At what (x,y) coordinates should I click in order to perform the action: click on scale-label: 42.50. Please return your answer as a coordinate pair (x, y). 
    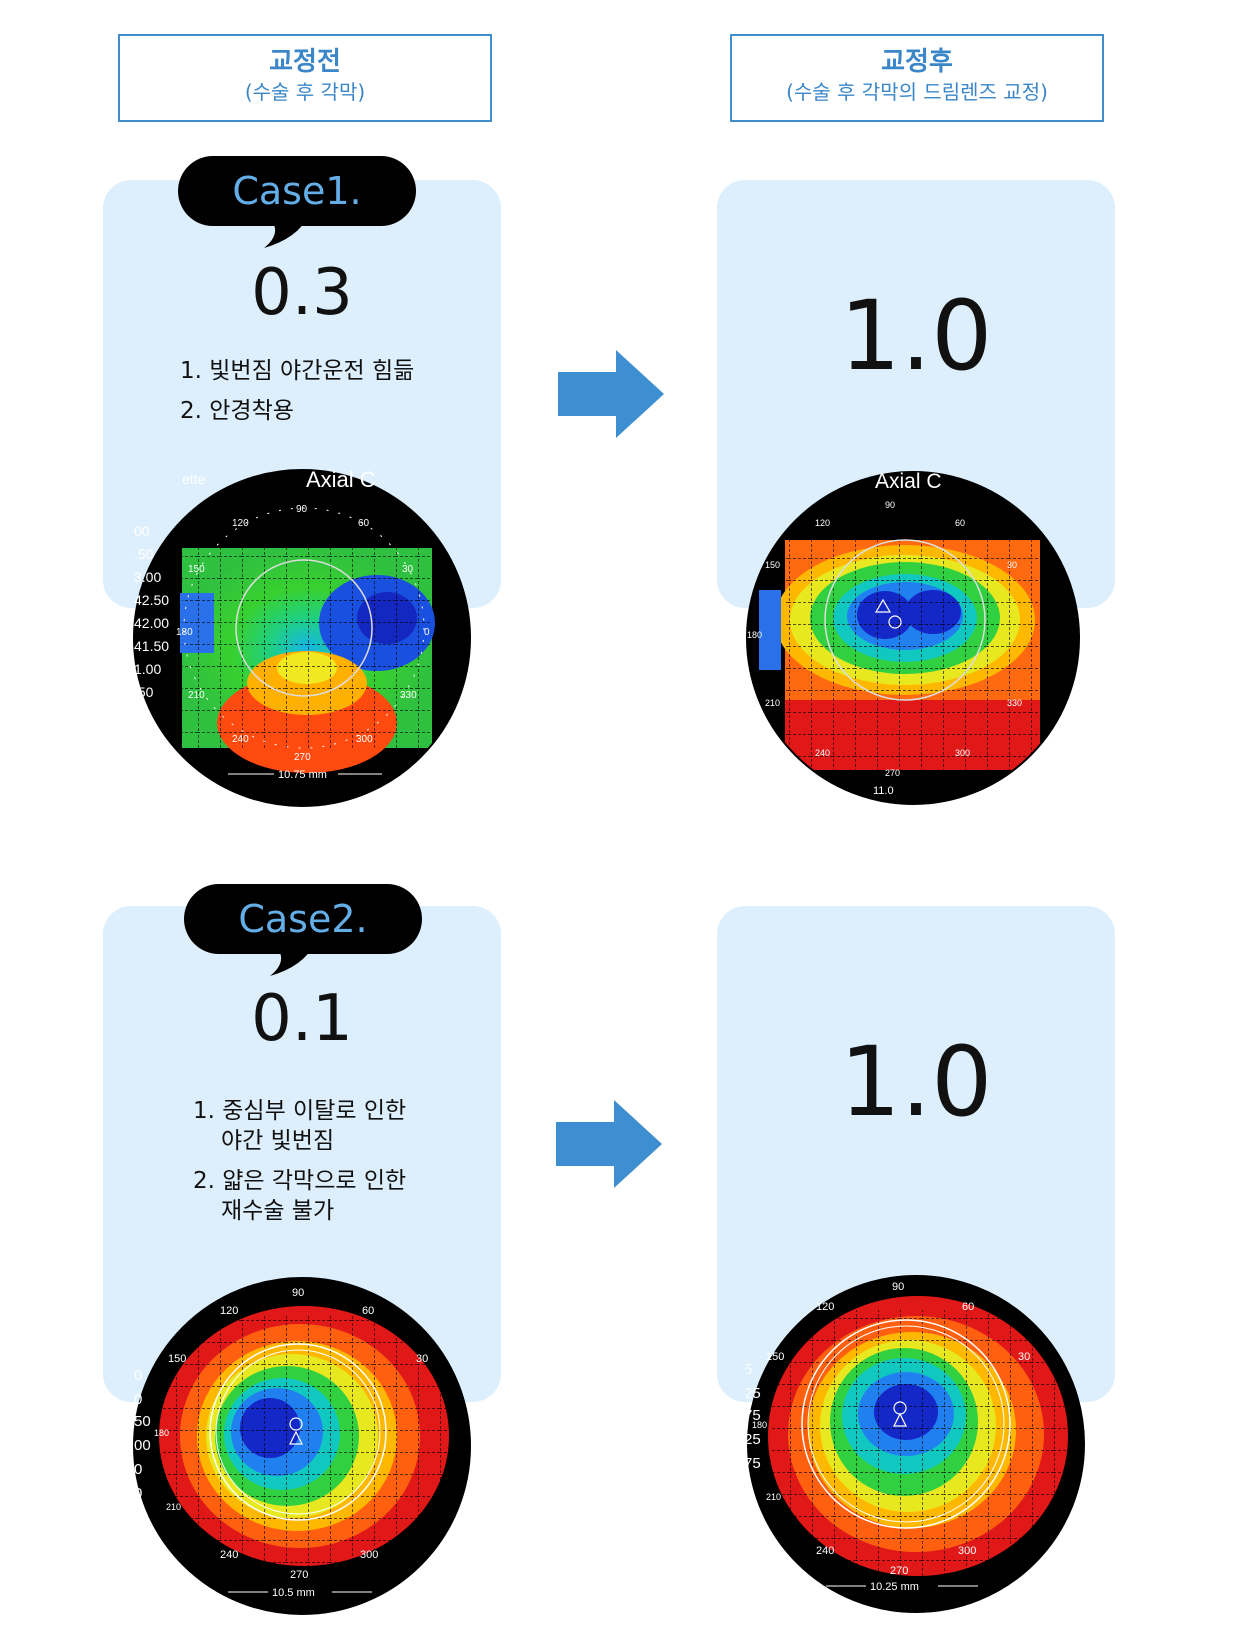
    Looking at the image, I should click on (151, 600).